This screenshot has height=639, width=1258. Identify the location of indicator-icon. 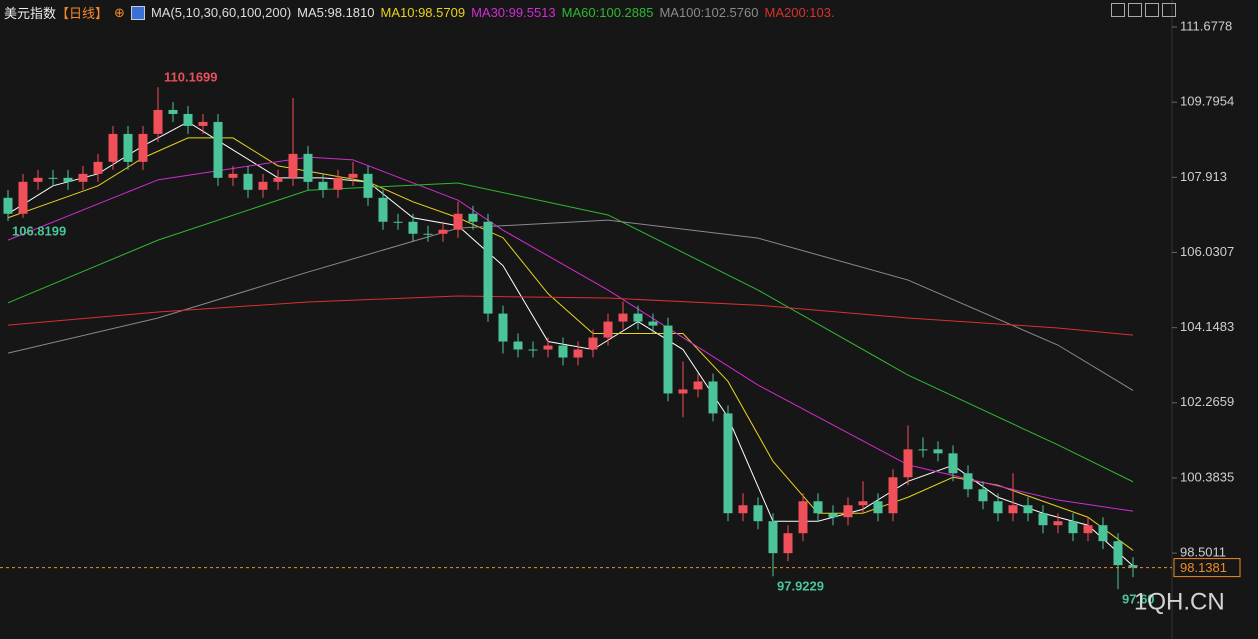
(137, 12).